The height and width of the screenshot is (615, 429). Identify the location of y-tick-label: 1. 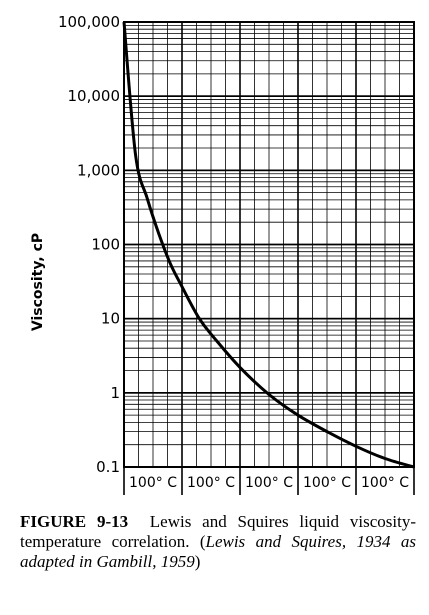
(115, 393).